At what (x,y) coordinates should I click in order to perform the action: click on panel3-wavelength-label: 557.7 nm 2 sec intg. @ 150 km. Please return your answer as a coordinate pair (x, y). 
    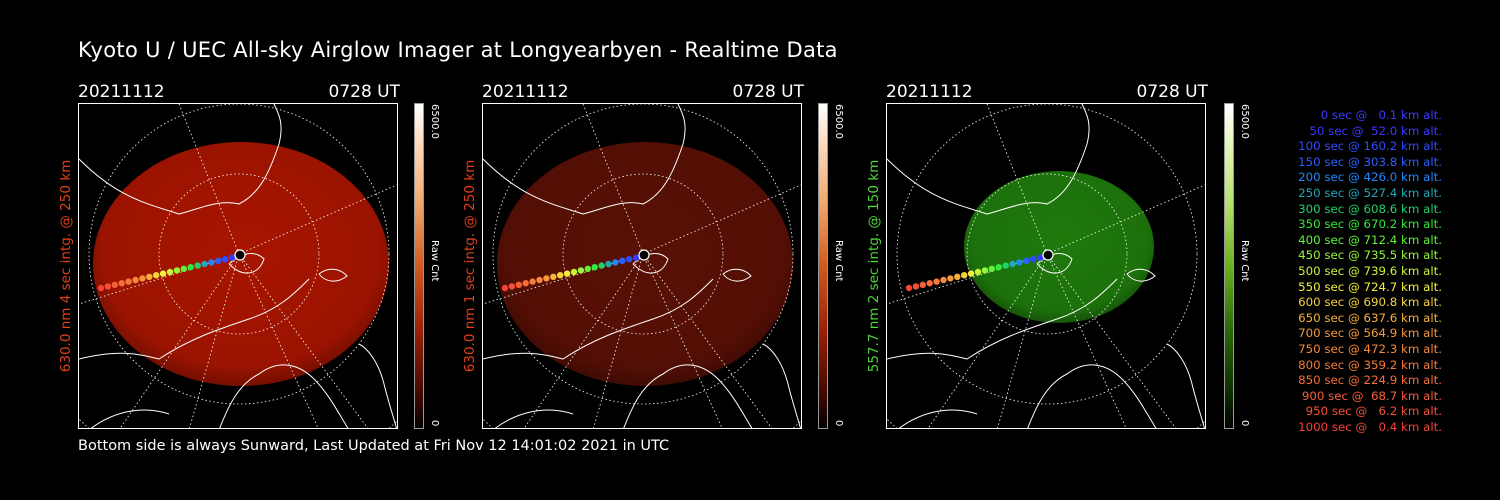
    Looking at the image, I should click on (874, 266).